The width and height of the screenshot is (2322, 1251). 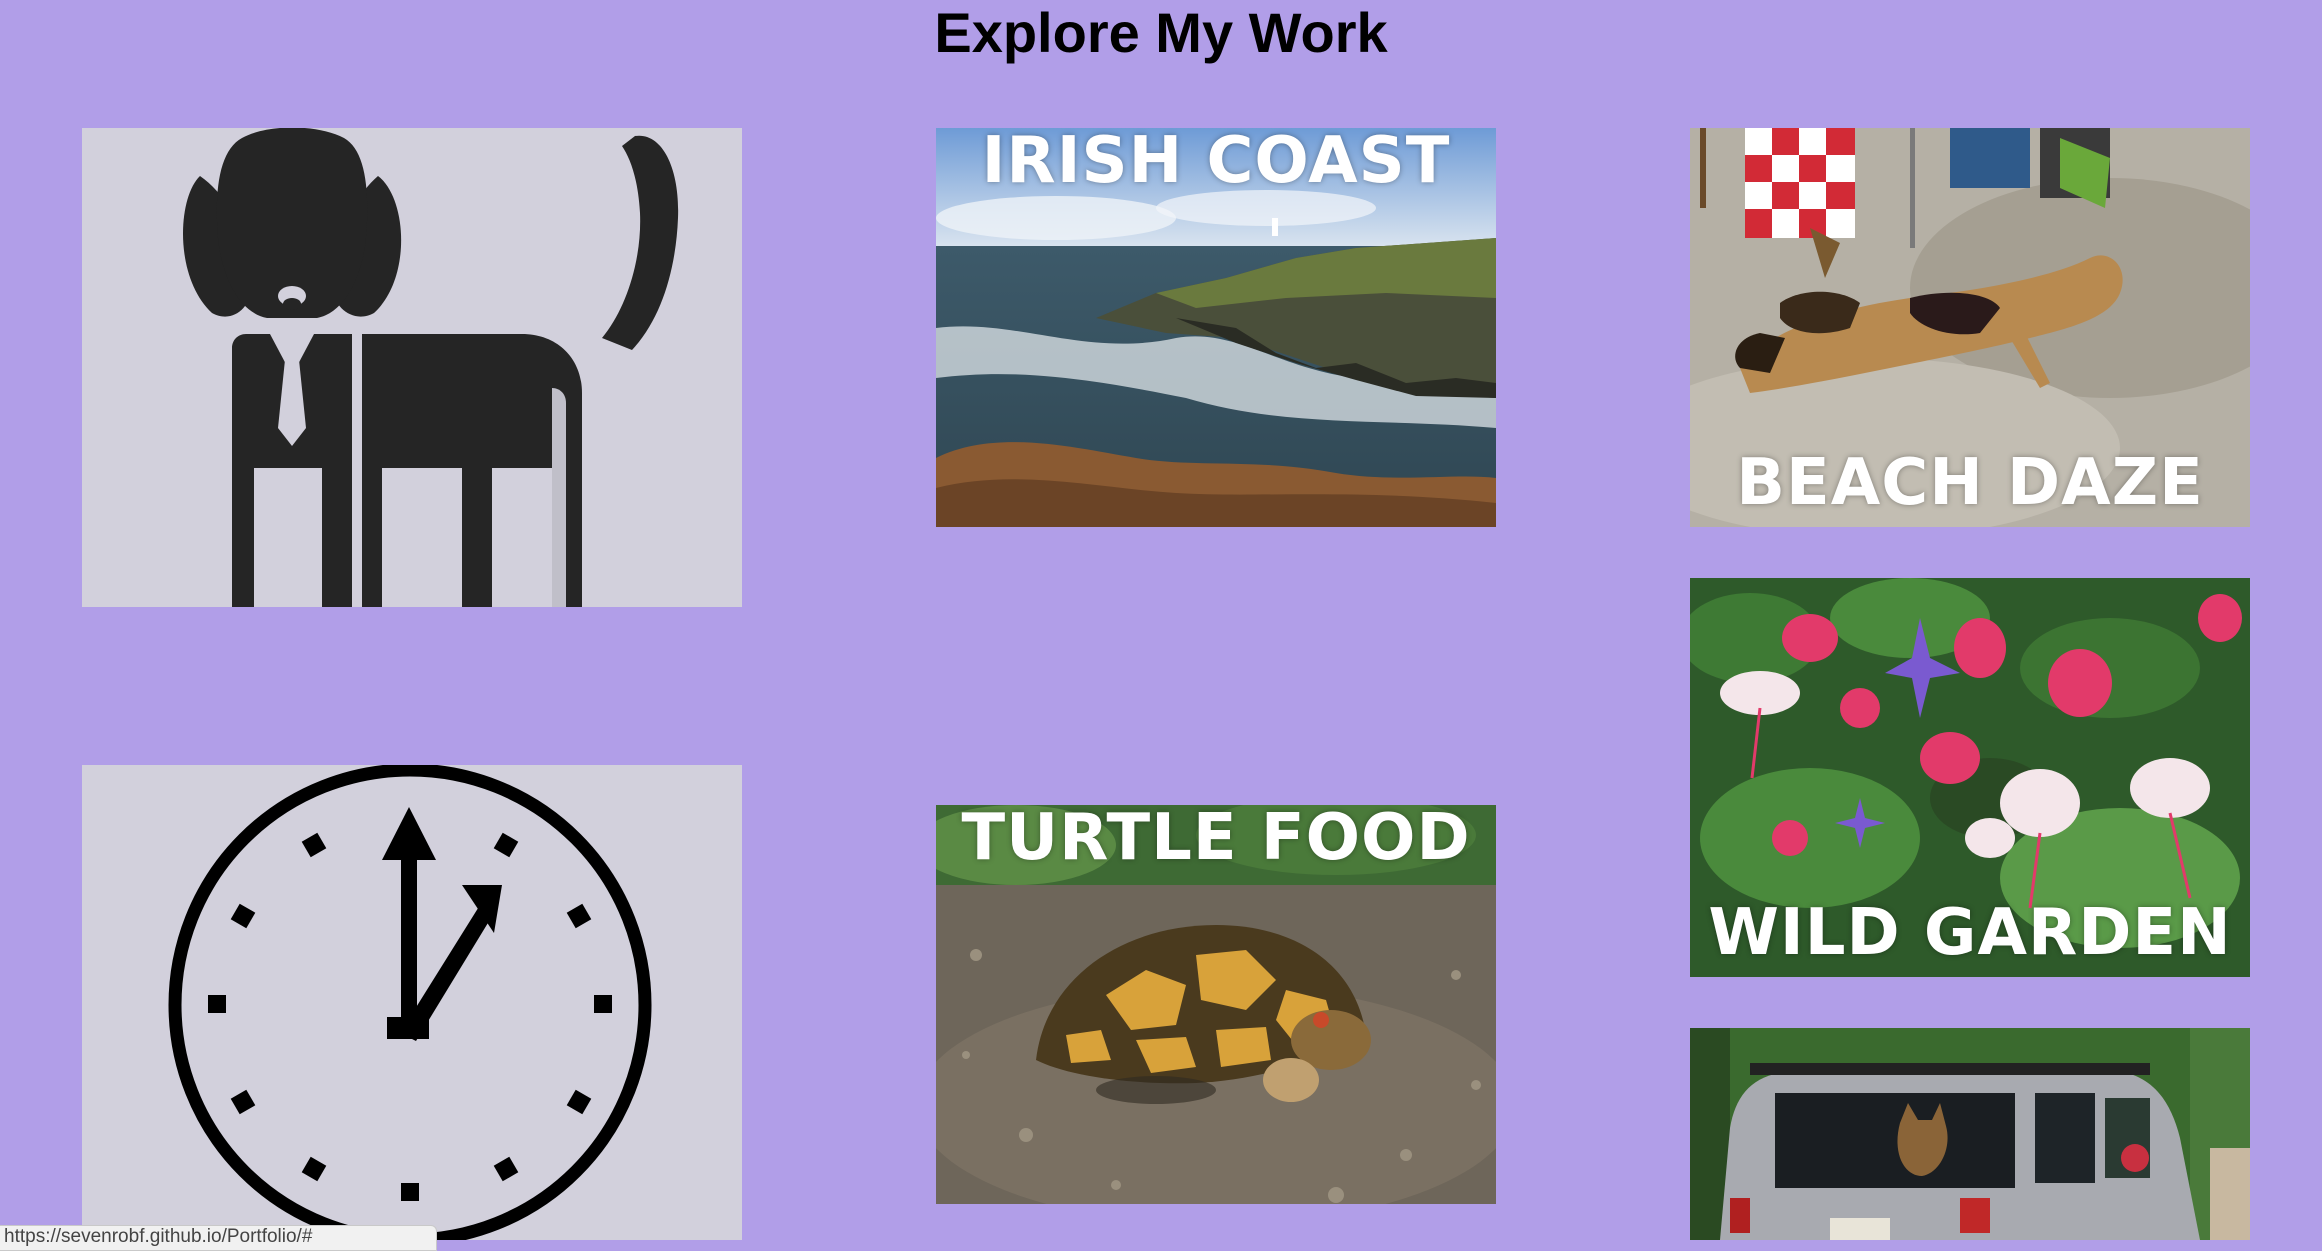 I want to click on wild-garden-tile: WILD GARDEN, so click(x=1970, y=777).